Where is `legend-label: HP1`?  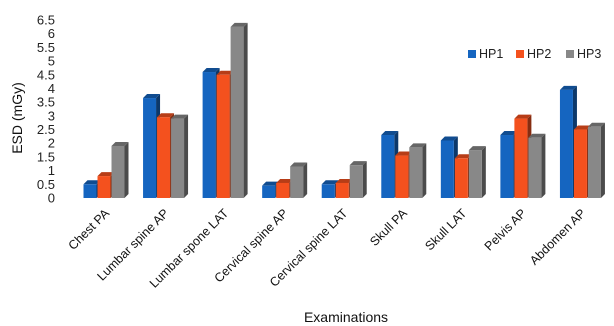
legend-label: HP1 is located at coordinates (491, 54).